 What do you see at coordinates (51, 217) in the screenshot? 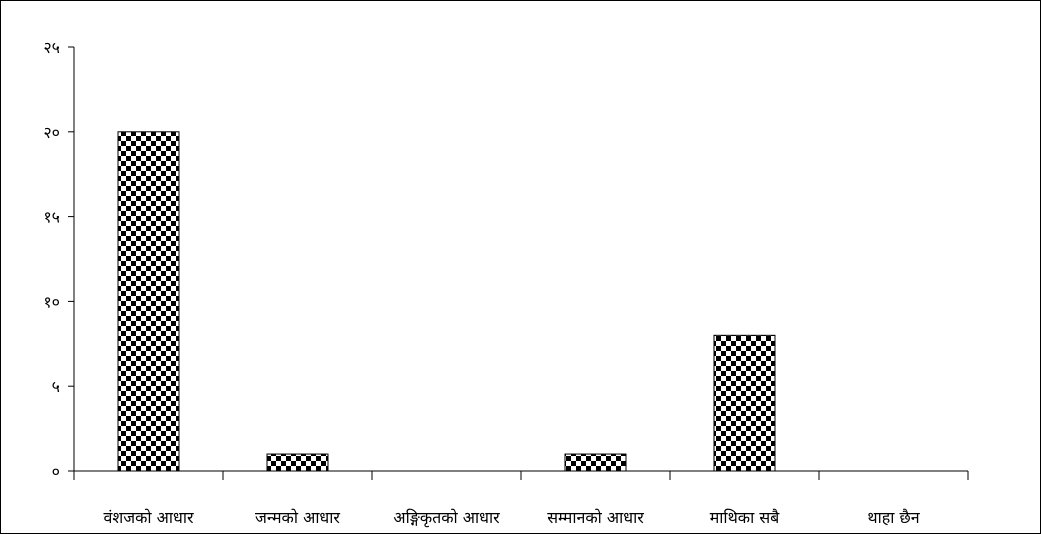
I see `y-tick-label: १५` at bounding box center [51, 217].